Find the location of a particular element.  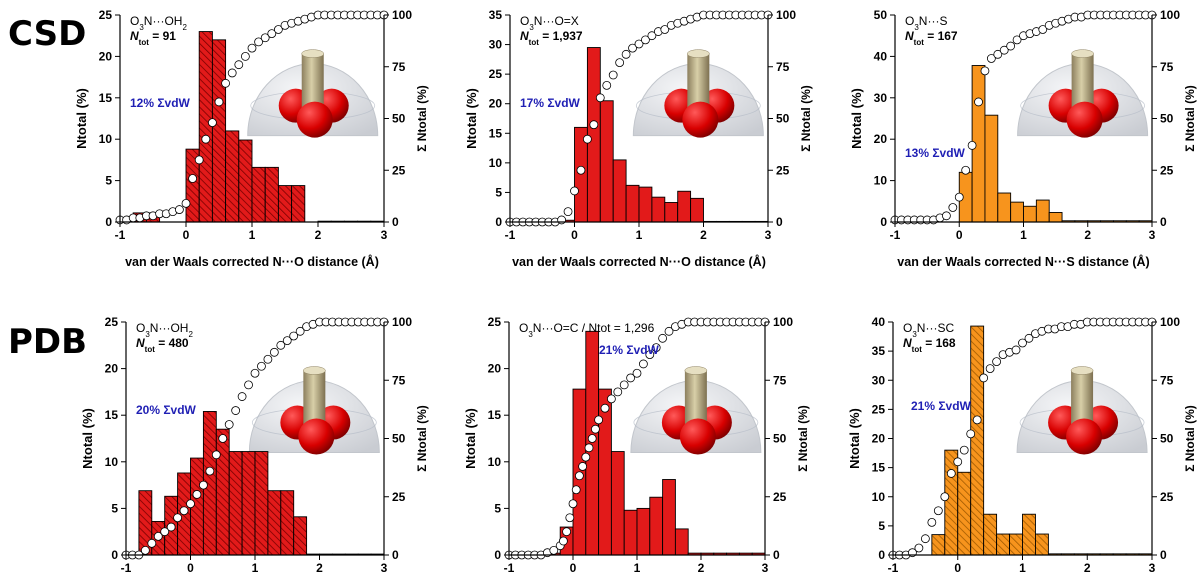

y-tick-label: 30 is located at coordinates (879, 380).